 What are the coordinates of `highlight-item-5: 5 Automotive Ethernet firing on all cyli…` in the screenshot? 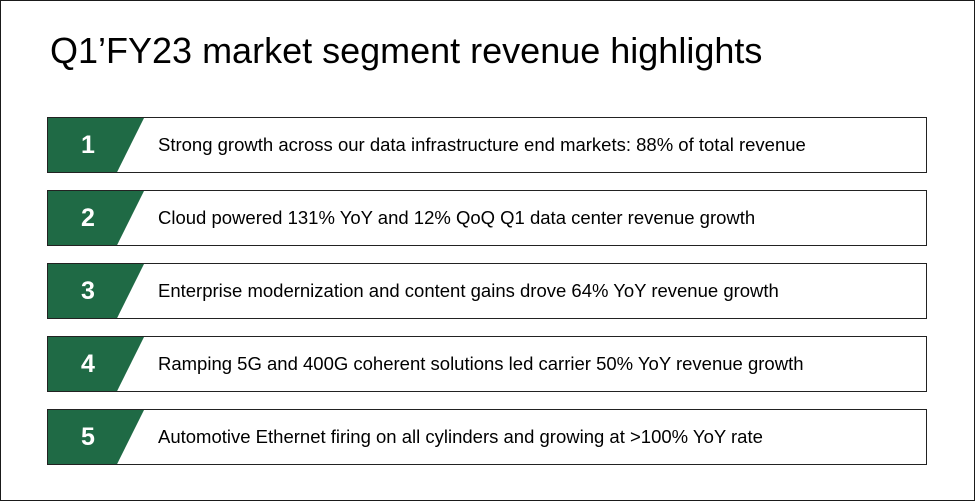 It's located at (487, 437).